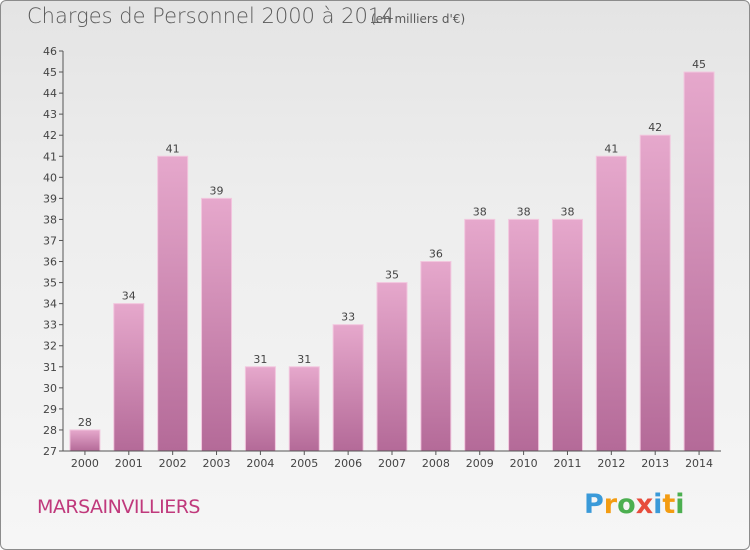 This screenshot has height=550, width=750. What do you see at coordinates (348, 463) in the screenshot?
I see `x-tick-label-2006: 2006` at bounding box center [348, 463].